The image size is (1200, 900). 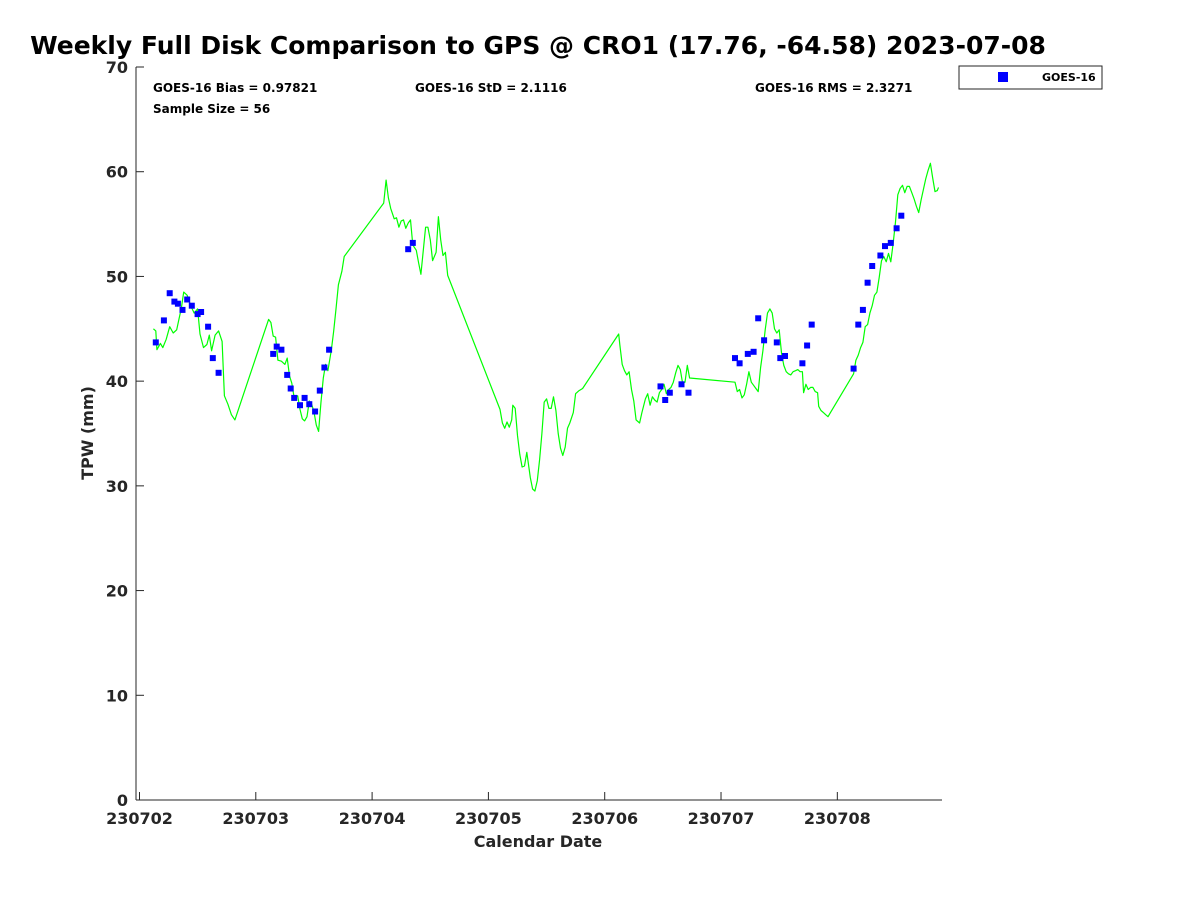 What do you see at coordinates (117, 591) in the screenshot?
I see `y-tick-label: 20` at bounding box center [117, 591].